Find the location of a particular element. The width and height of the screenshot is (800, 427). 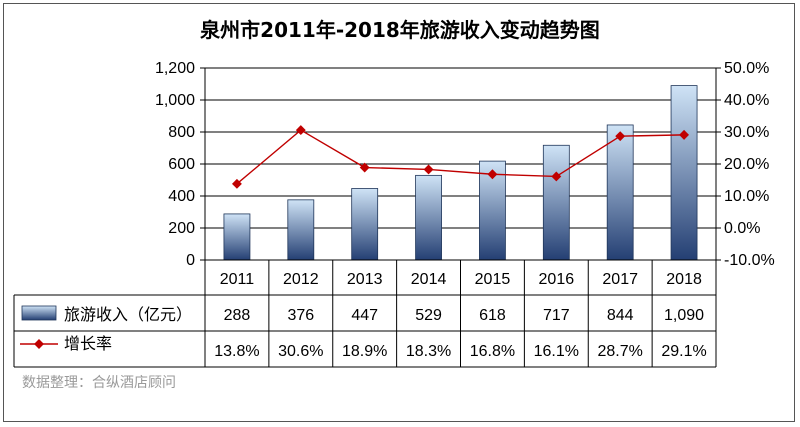

legend-bar-label: 旅游收入（亿元） is located at coordinates (128, 315).